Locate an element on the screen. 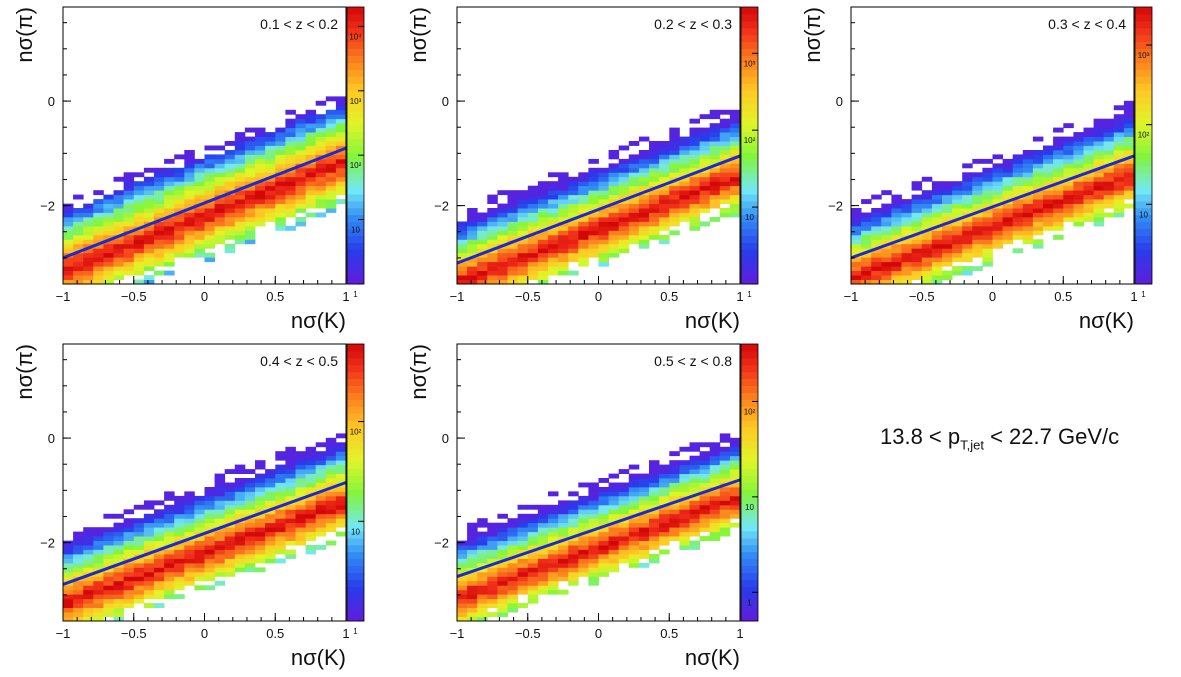 The width and height of the screenshot is (1181, 677). colorbar-tick-label: 1 is located at coordinates (749, 602).